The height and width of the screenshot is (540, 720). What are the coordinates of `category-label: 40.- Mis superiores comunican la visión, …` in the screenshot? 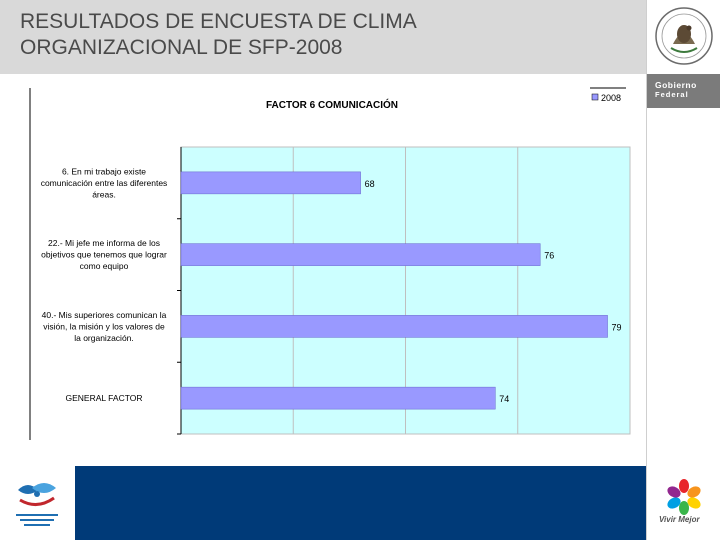 It's located at (104, 326).